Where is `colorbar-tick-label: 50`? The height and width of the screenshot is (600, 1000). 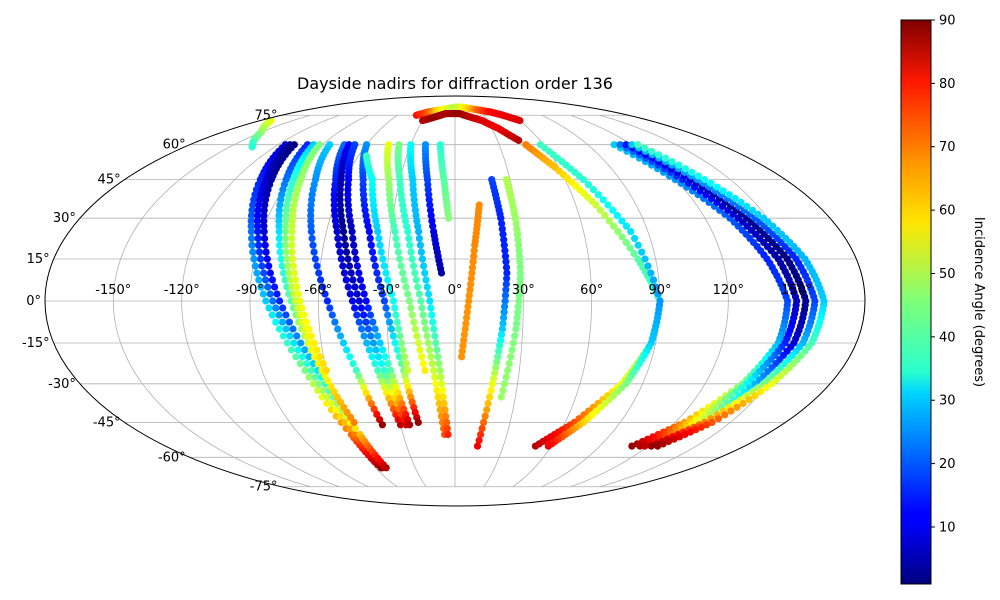 colorbar-tick-label: 50 is located at coordinates (947, 274).